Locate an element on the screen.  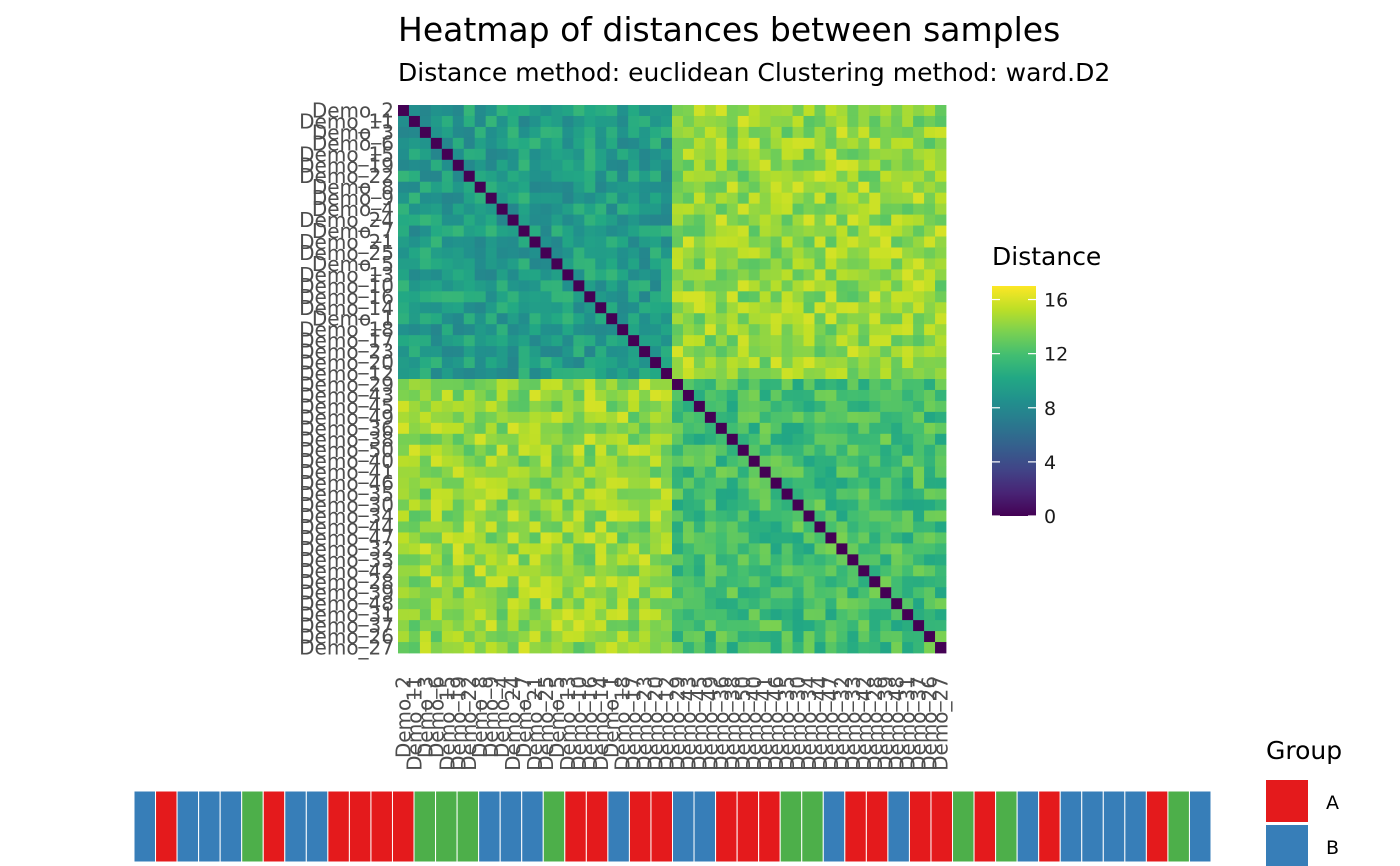
y-tick-label: Demo_30 is located at coordinates (346, 505).